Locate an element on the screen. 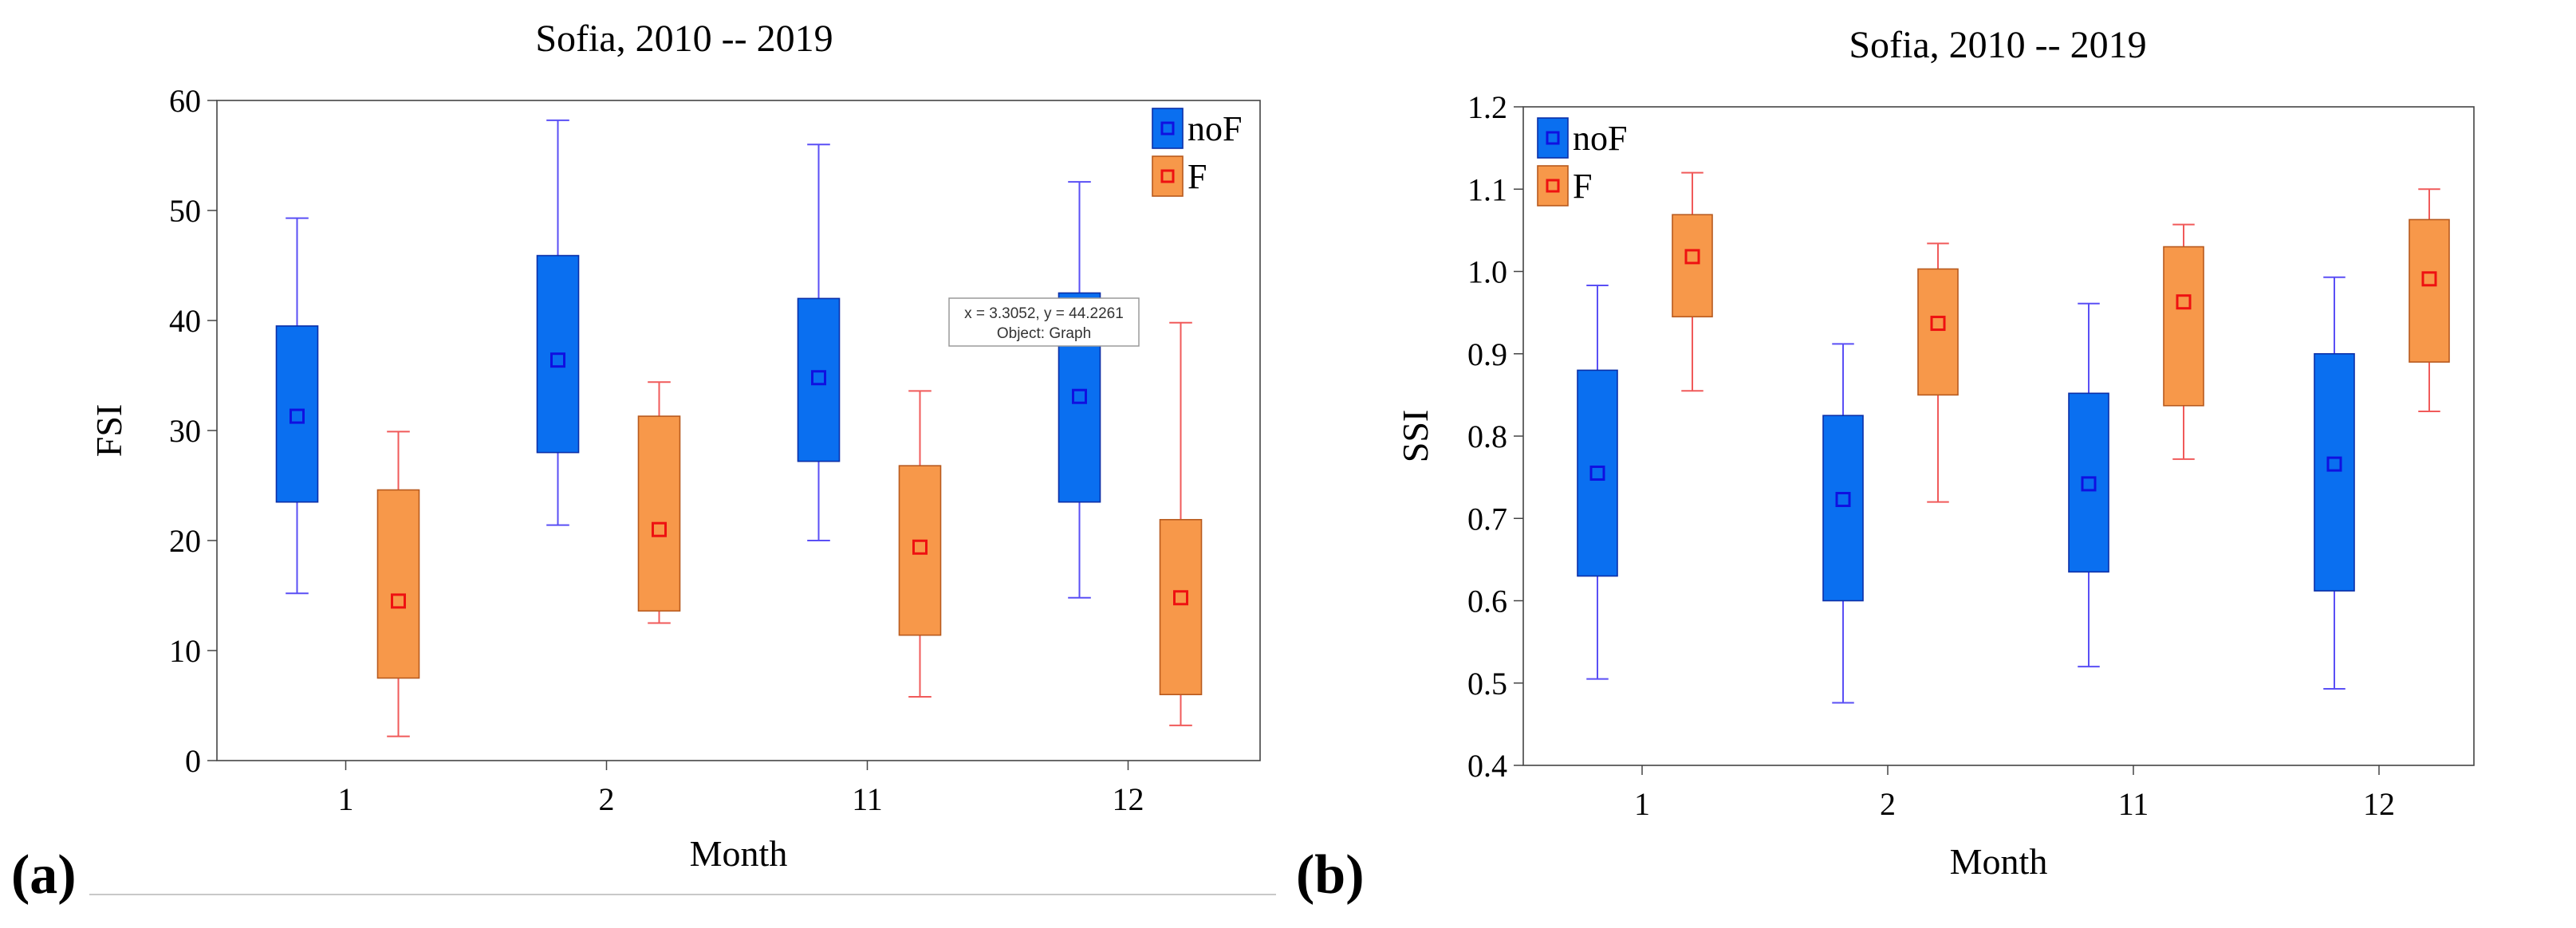 Image resolution: width=2576 pixels, height=928 pixels. y-tick-label: 50 is located at coordinates (185, 211).